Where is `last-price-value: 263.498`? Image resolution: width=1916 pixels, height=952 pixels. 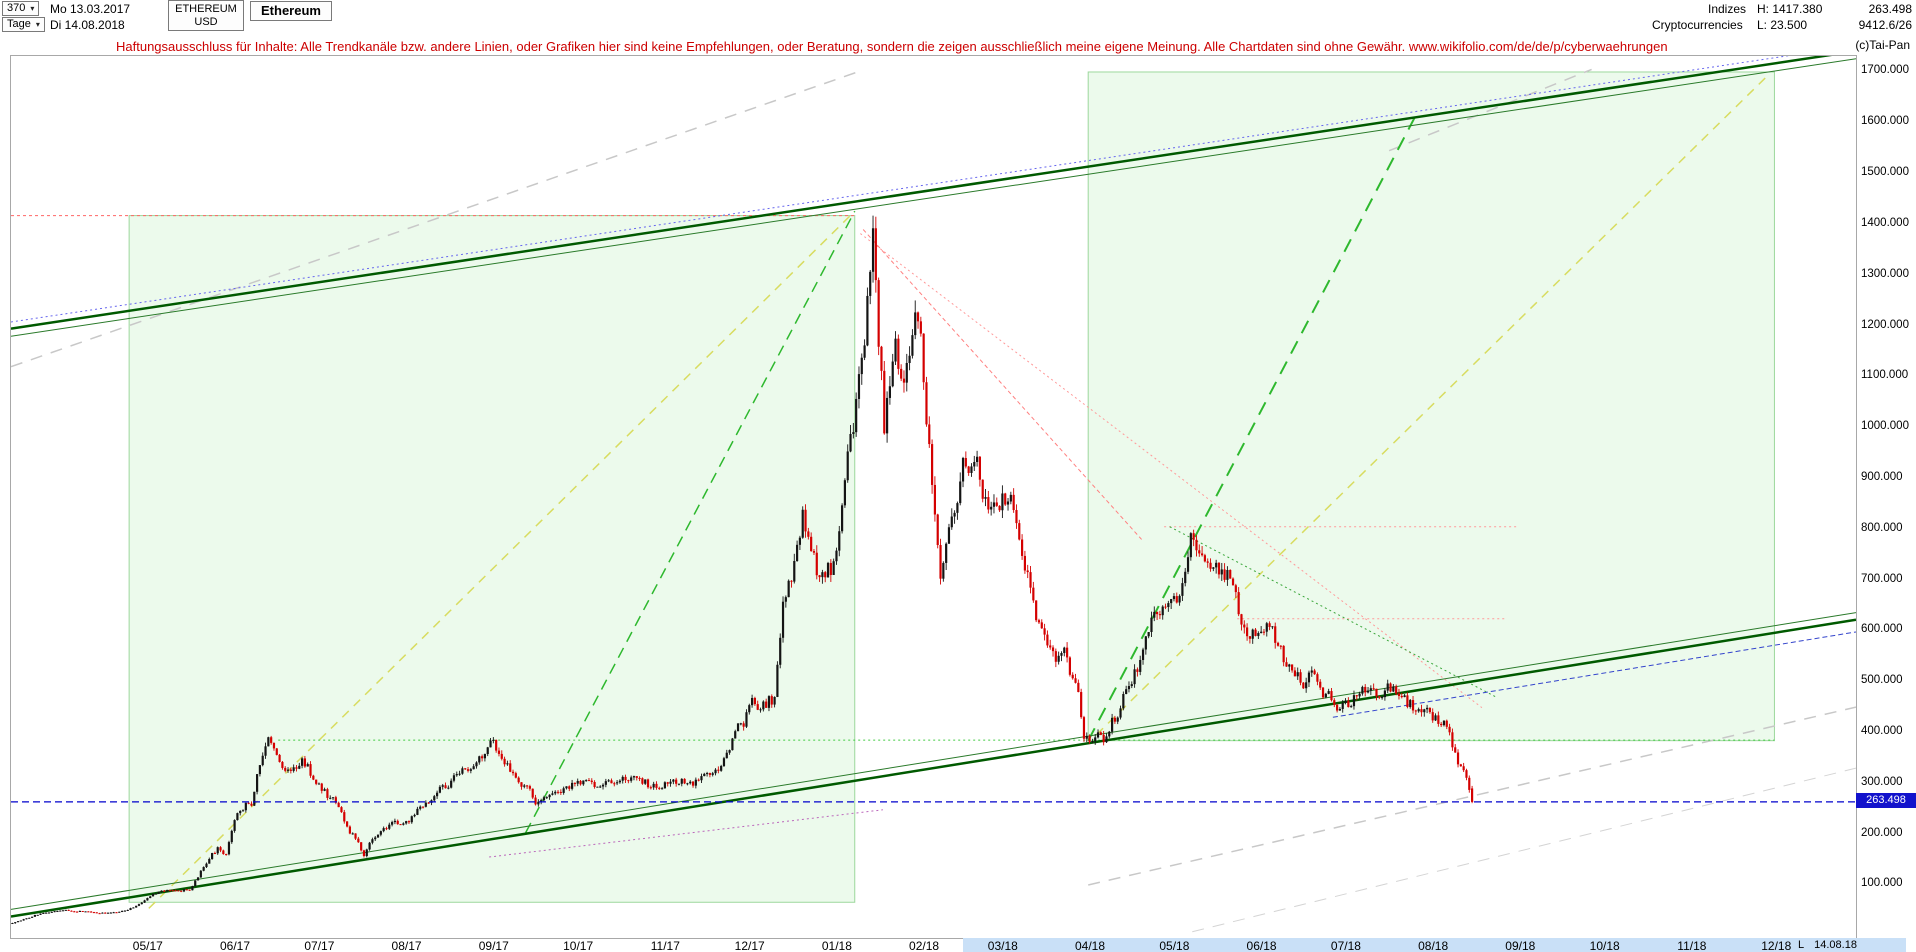 last-price-value: 263.498 is located at coordinates (1890, 9).